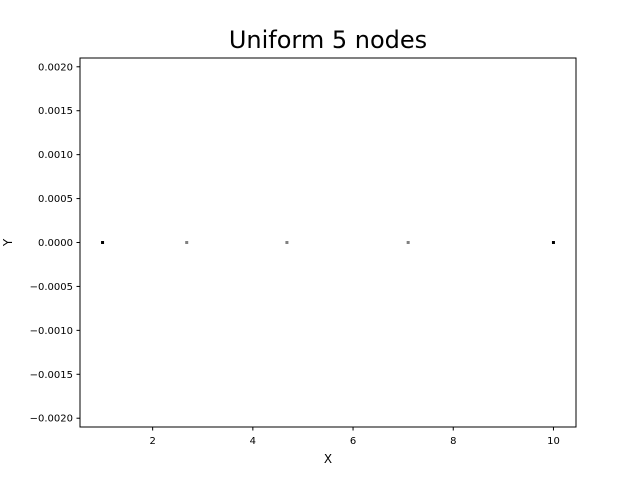  I want to click on x-tick-label: 4, so click(253, 441).